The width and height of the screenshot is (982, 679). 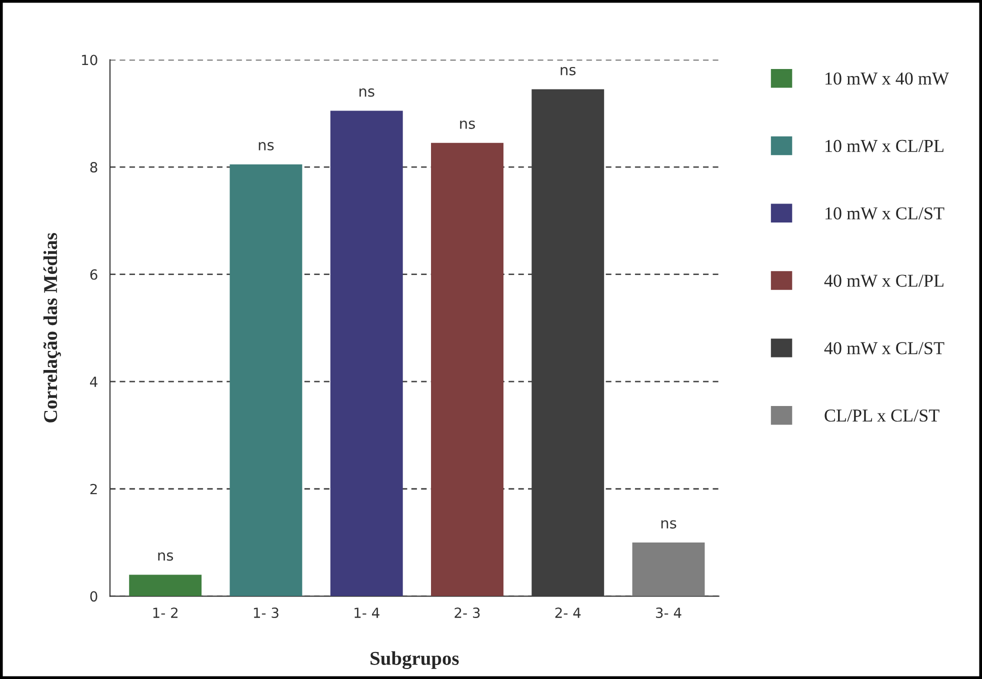 I want to click on y-tick-label: 4, so click(x=94, y=381).